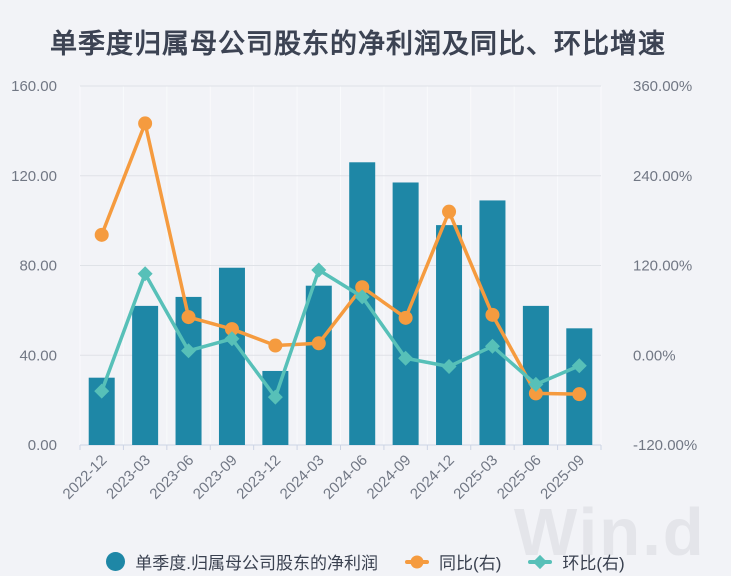 This screenshot has height=576, width=731. What do you see at coordinates (665, 445) in the screenshot?
I see `right-axis-tick-label: -120.00%` at bounding box center [665, 445].